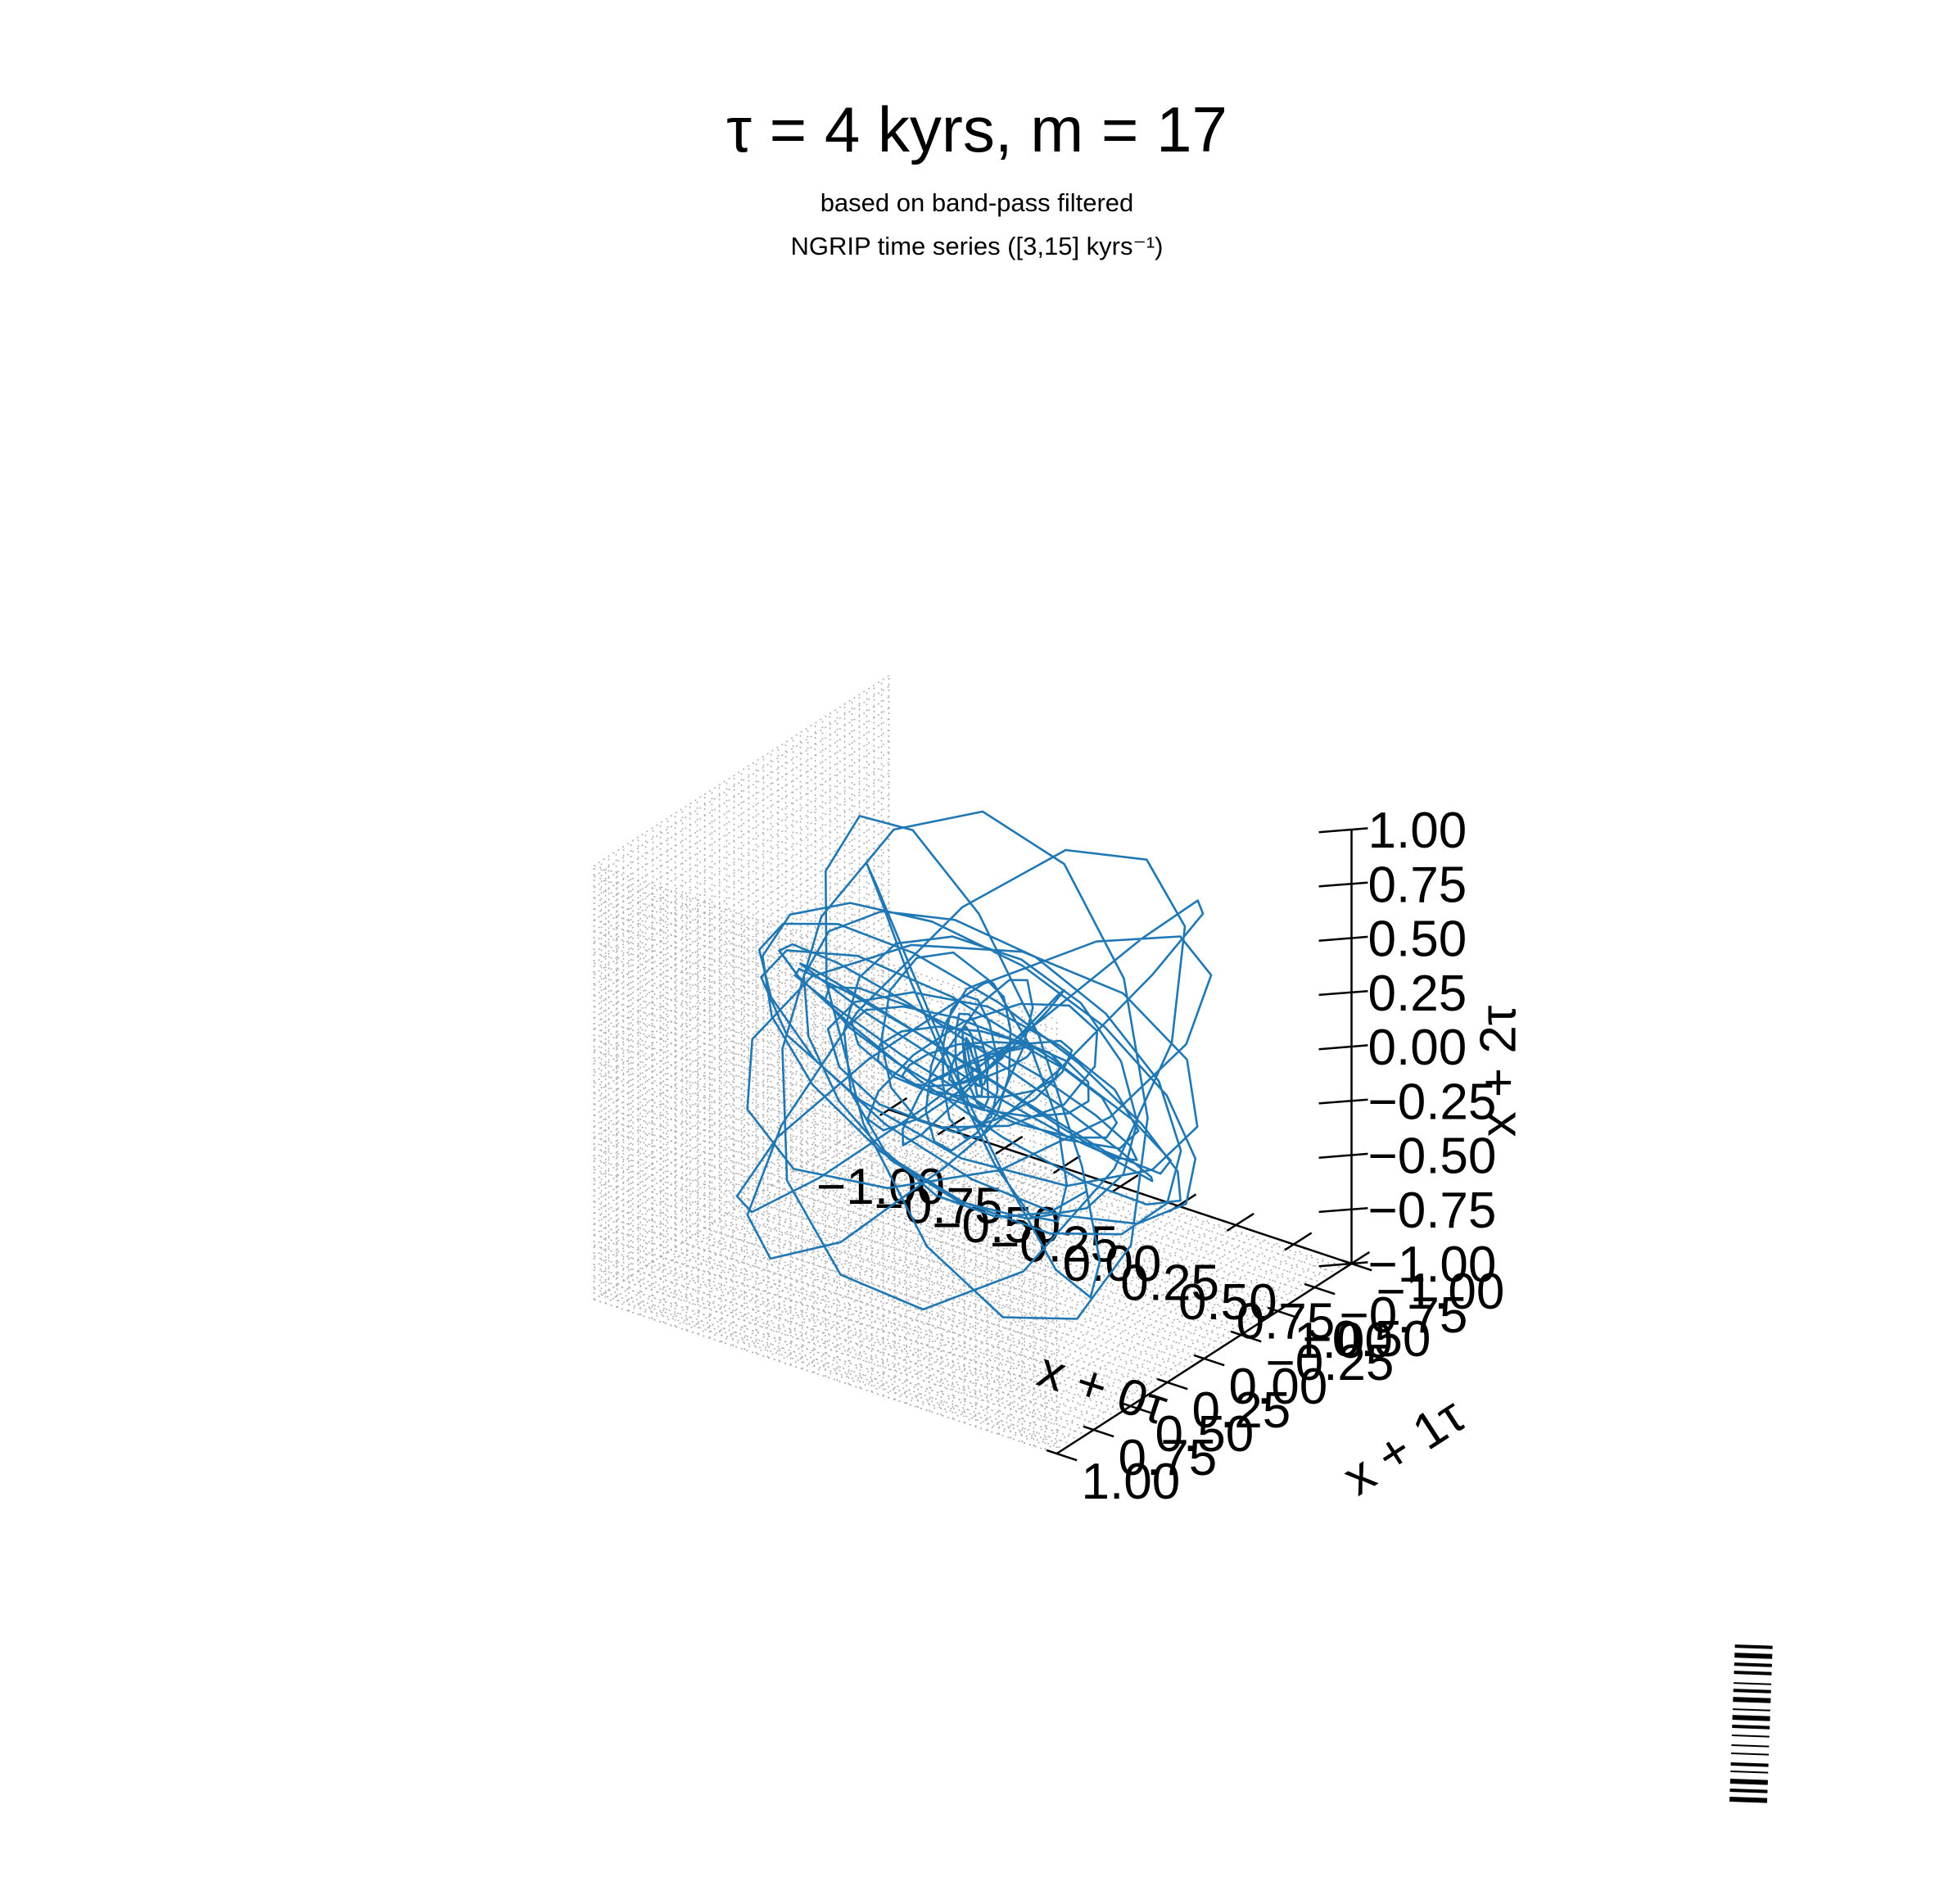  Describe the element at coordinates (1432, 1211) in the screenshot. I see `z-tick-label: −0.75` at that location.